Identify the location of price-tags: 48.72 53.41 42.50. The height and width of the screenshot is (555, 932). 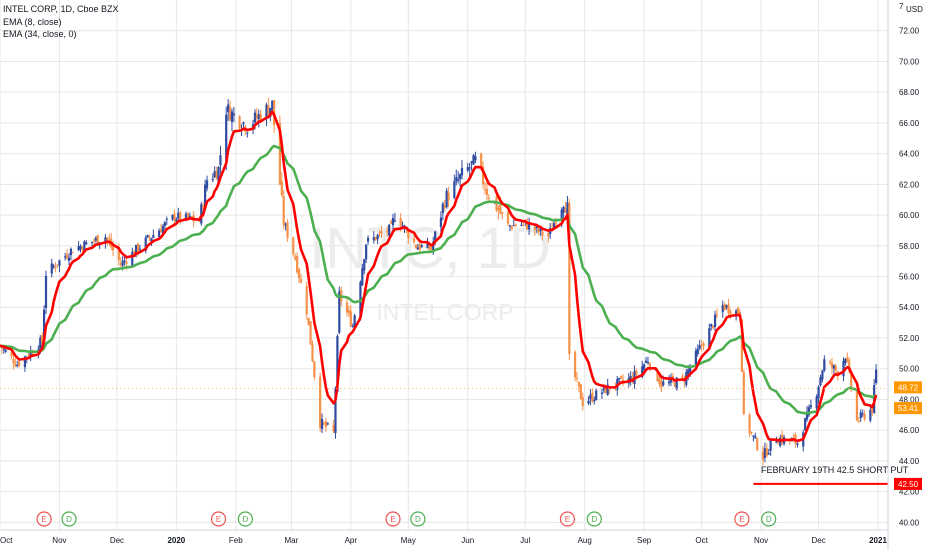
(908, 435).